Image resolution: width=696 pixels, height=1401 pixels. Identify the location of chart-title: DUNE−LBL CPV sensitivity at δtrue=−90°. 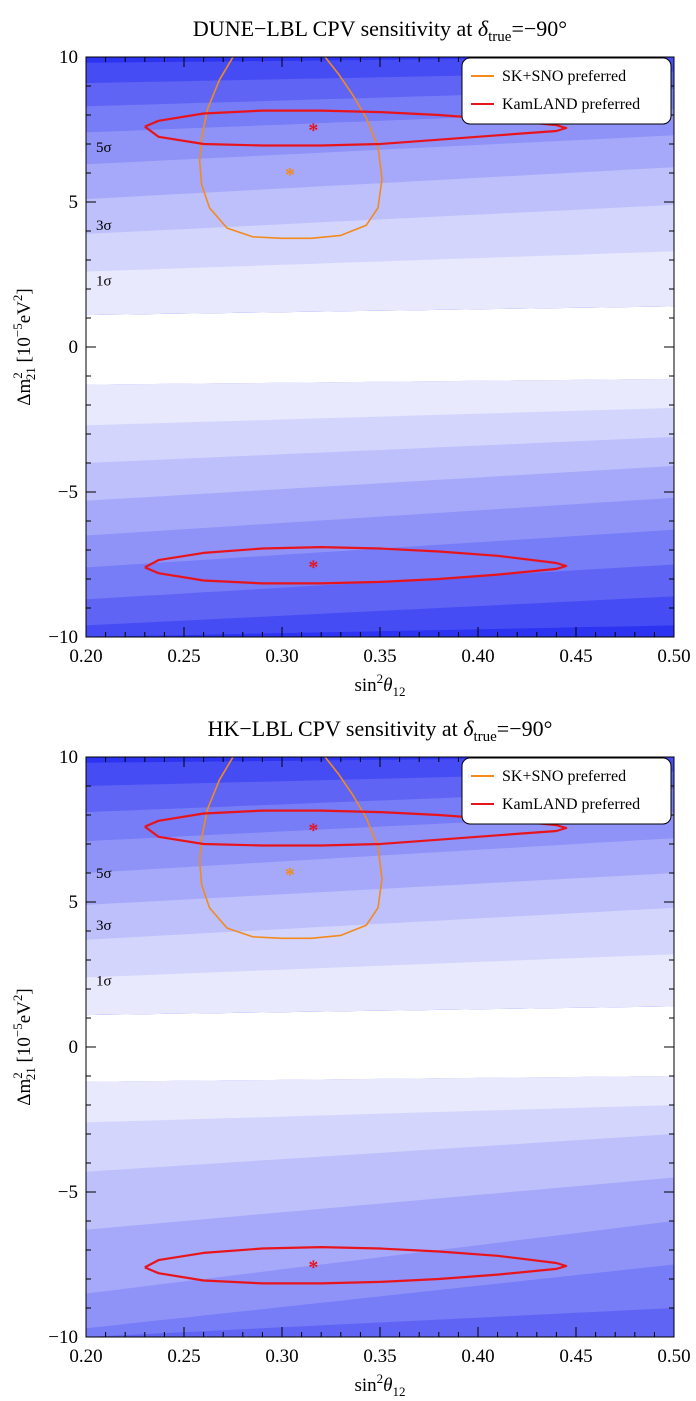
(380, 30).